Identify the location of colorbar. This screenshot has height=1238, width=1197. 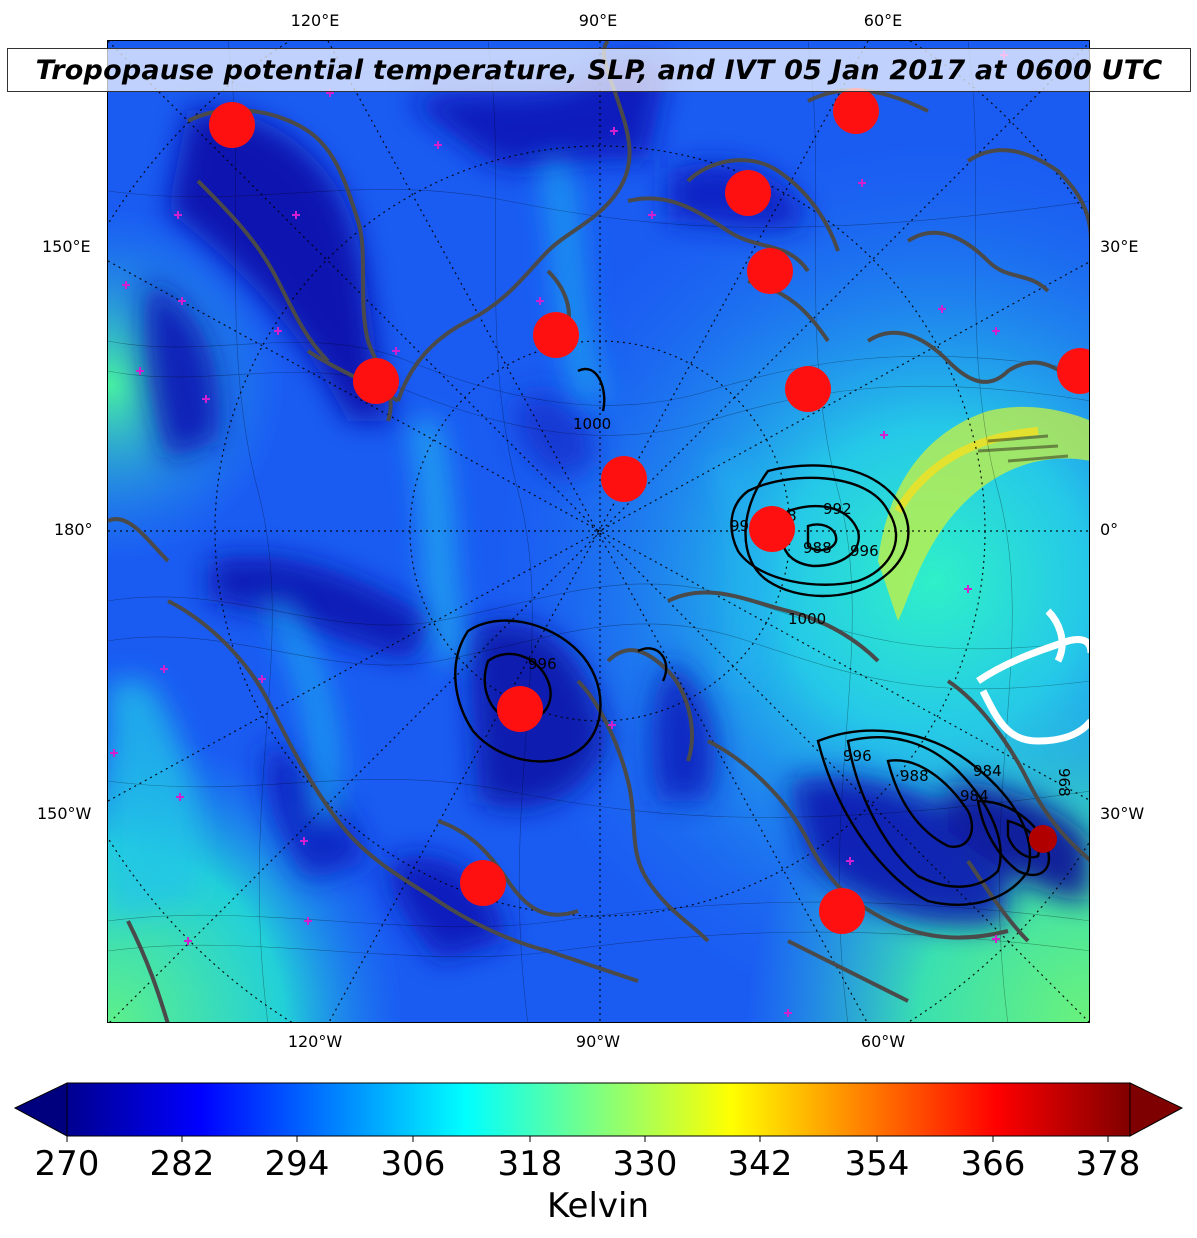
(598, 1112).